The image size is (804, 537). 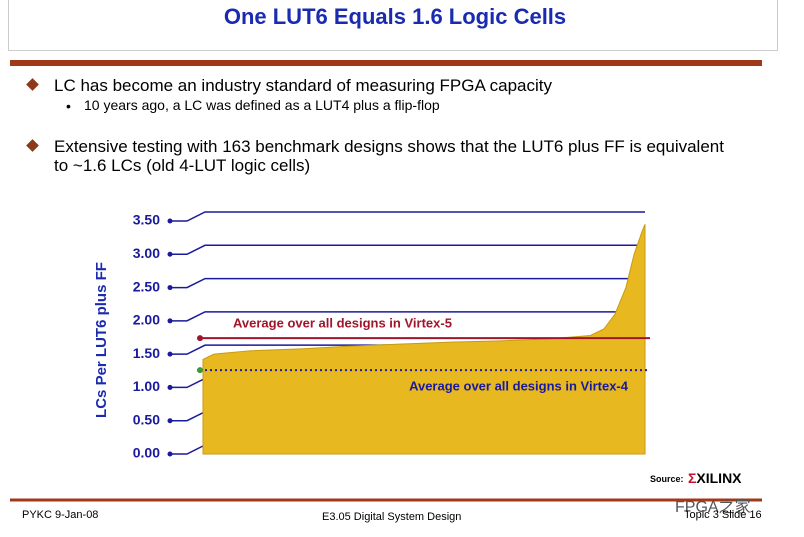 I want to click on footer-left: PYKC 9-Jan-08, so click(x=60, y=515).